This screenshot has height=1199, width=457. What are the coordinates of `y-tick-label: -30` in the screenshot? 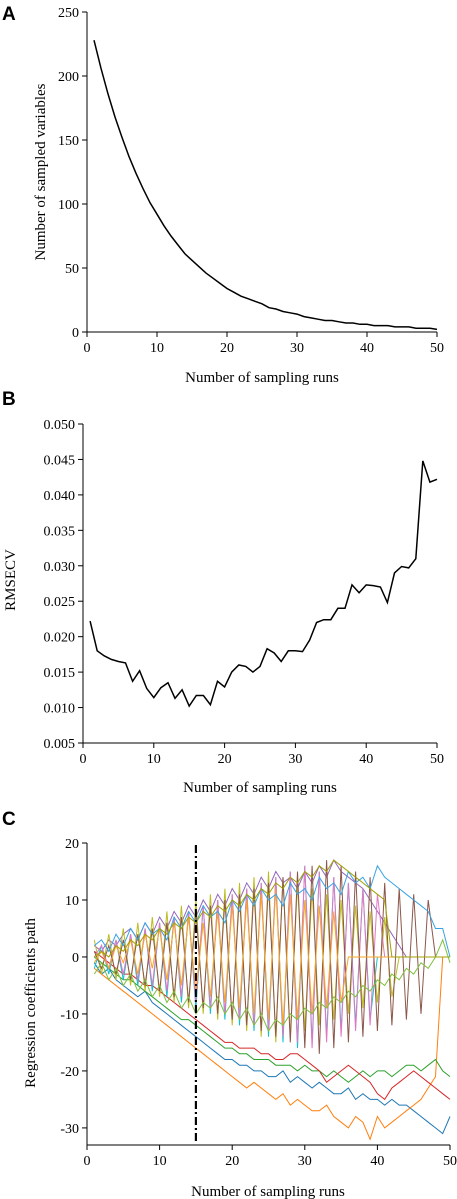 It's located at (69, 1129).